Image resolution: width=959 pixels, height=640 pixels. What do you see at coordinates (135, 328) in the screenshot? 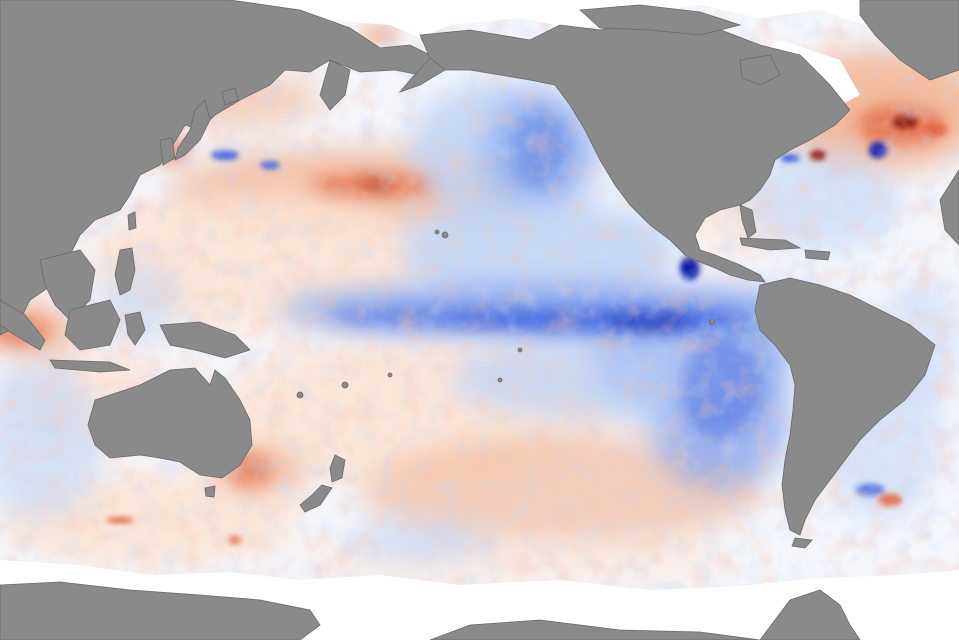
I see `island-sulawesi` at bounding box center [135, 328].